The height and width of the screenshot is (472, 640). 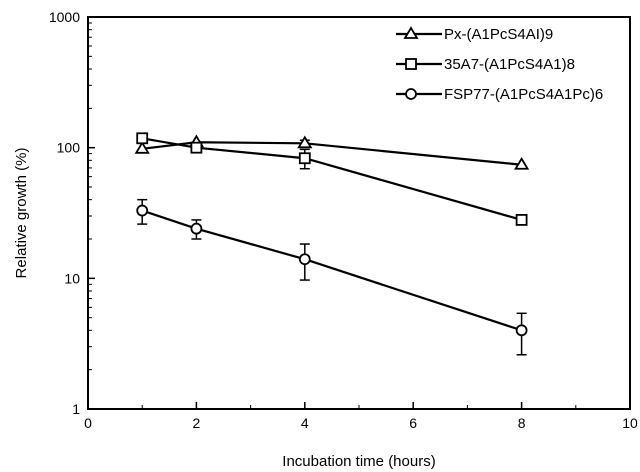 I want to click on legend-marker-square, so click(x=411, y=64).